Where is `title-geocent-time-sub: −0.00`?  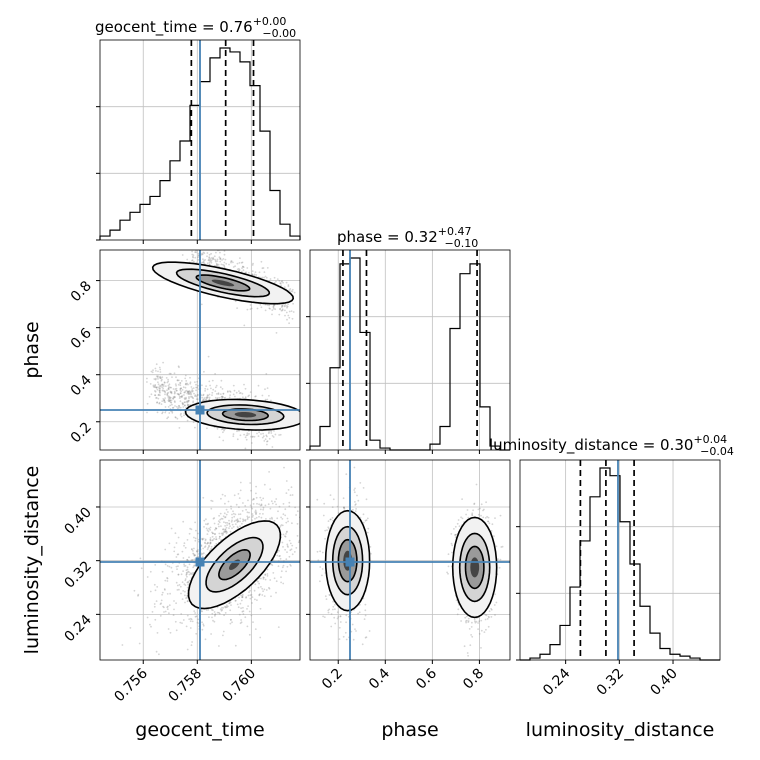
title-geocent-time-sub: −0.00 is located at coordinates (279, 33).